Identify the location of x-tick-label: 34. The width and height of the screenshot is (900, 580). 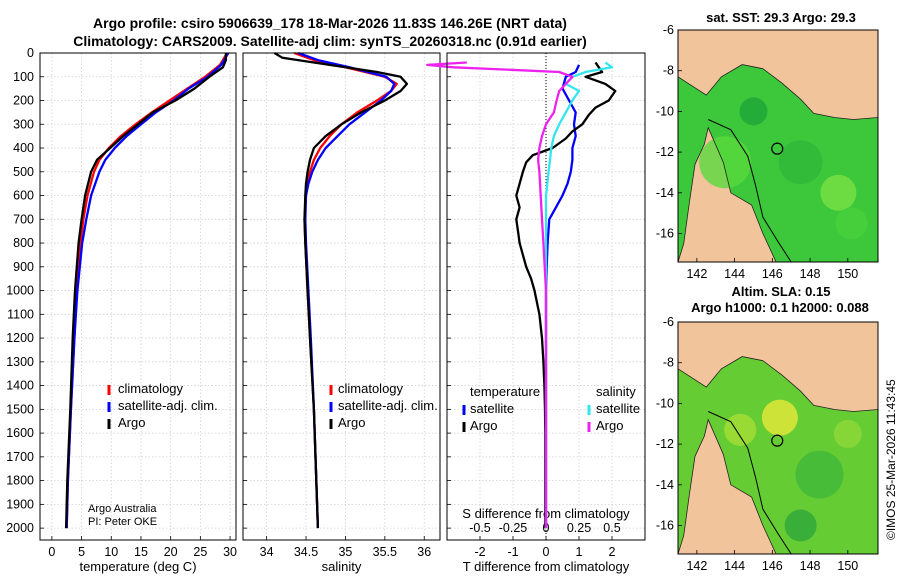
(267, 552).